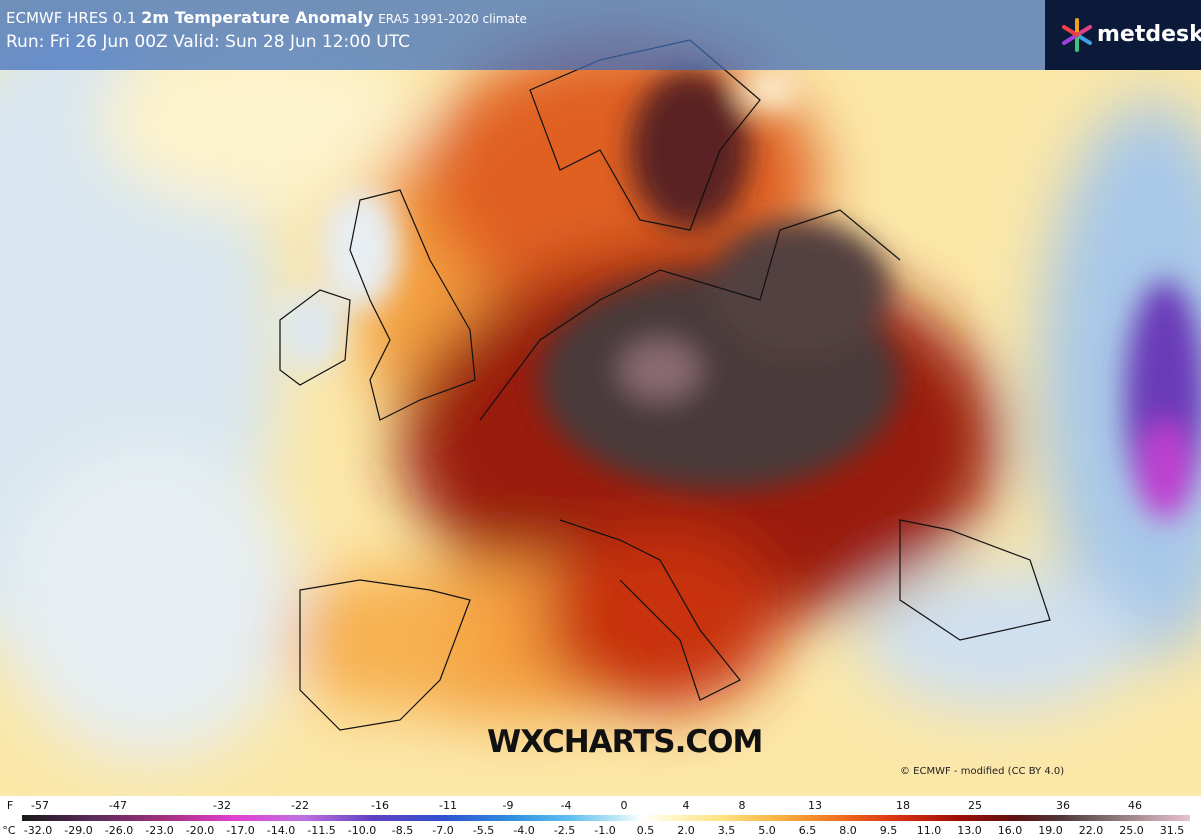  What do you see at coordinates (742, 805) in the screenshot?
I see `f-label: 8` at bounding box center [742, 805].